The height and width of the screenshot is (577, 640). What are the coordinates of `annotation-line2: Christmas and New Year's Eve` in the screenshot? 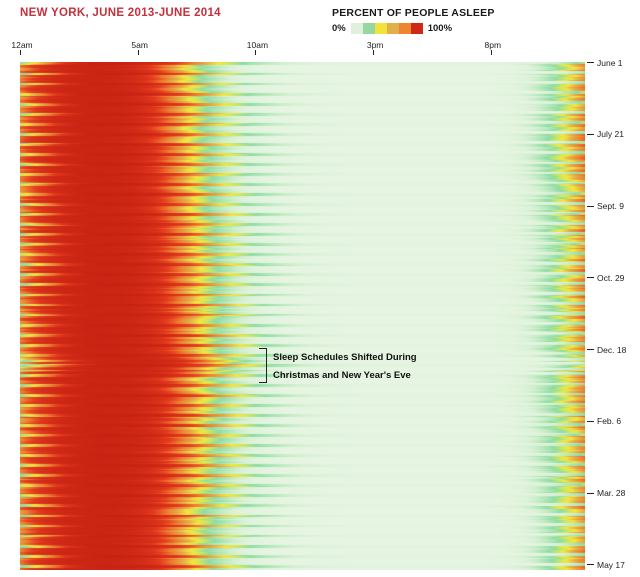 It's located at (342, 375).